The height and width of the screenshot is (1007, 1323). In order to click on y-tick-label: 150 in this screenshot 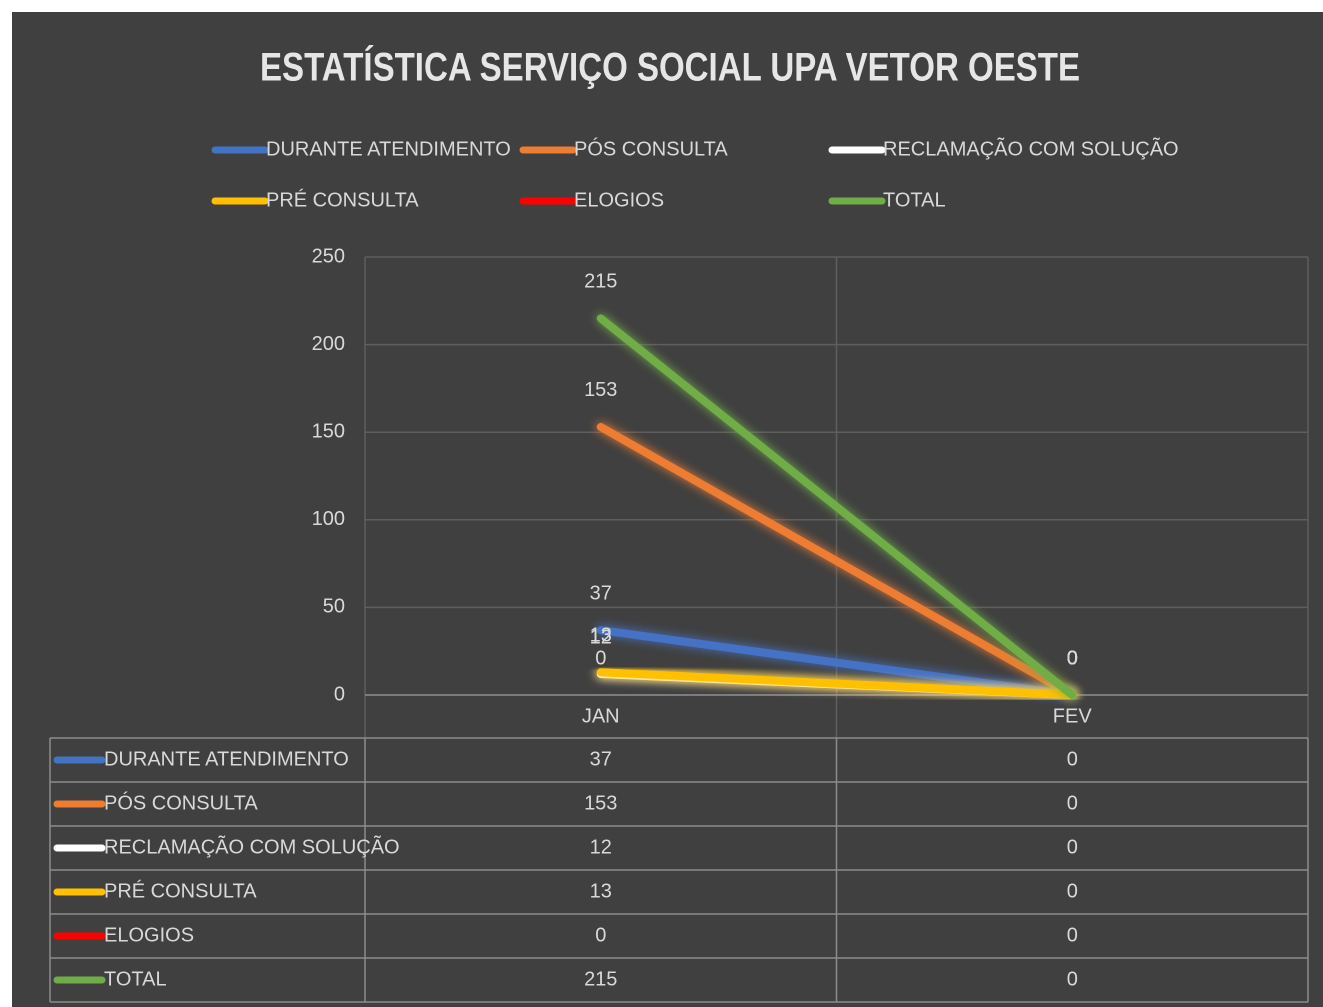, I will do `click(328, 431)`.